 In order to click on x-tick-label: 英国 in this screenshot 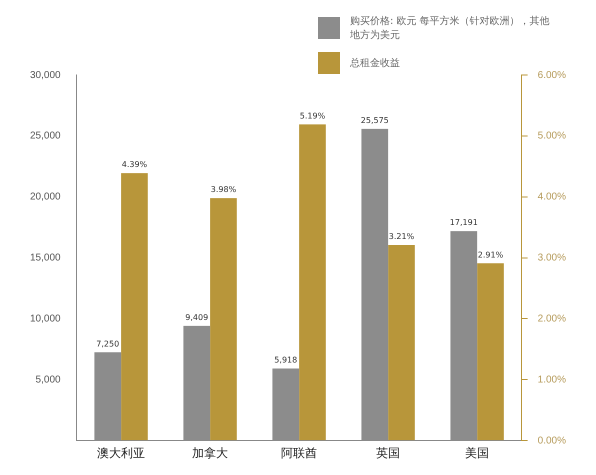, I will do `click(388, 453)`.